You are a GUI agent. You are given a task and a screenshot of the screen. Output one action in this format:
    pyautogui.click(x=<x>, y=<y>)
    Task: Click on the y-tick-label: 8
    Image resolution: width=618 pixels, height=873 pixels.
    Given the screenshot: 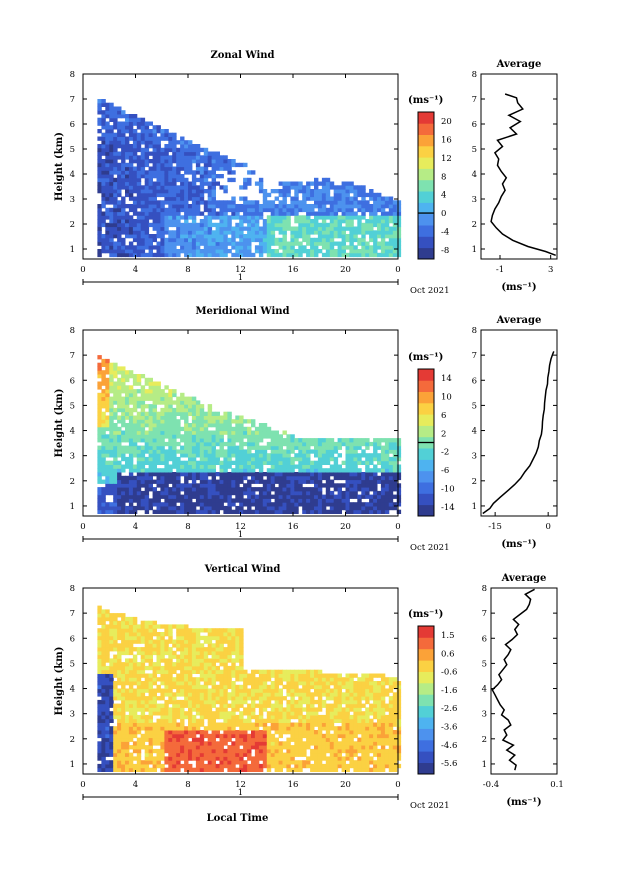 What is the action you would take?
    pyautogui.click(x=72, y=75)
    